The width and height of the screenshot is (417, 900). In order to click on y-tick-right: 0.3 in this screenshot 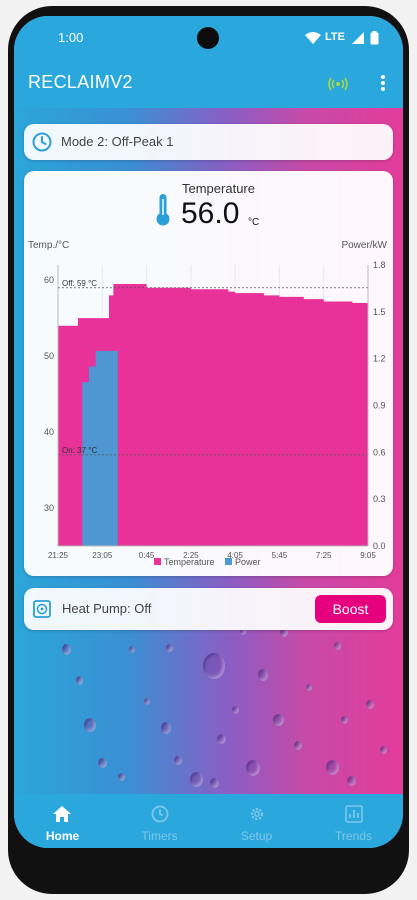, I will do `click(379, 499)`.